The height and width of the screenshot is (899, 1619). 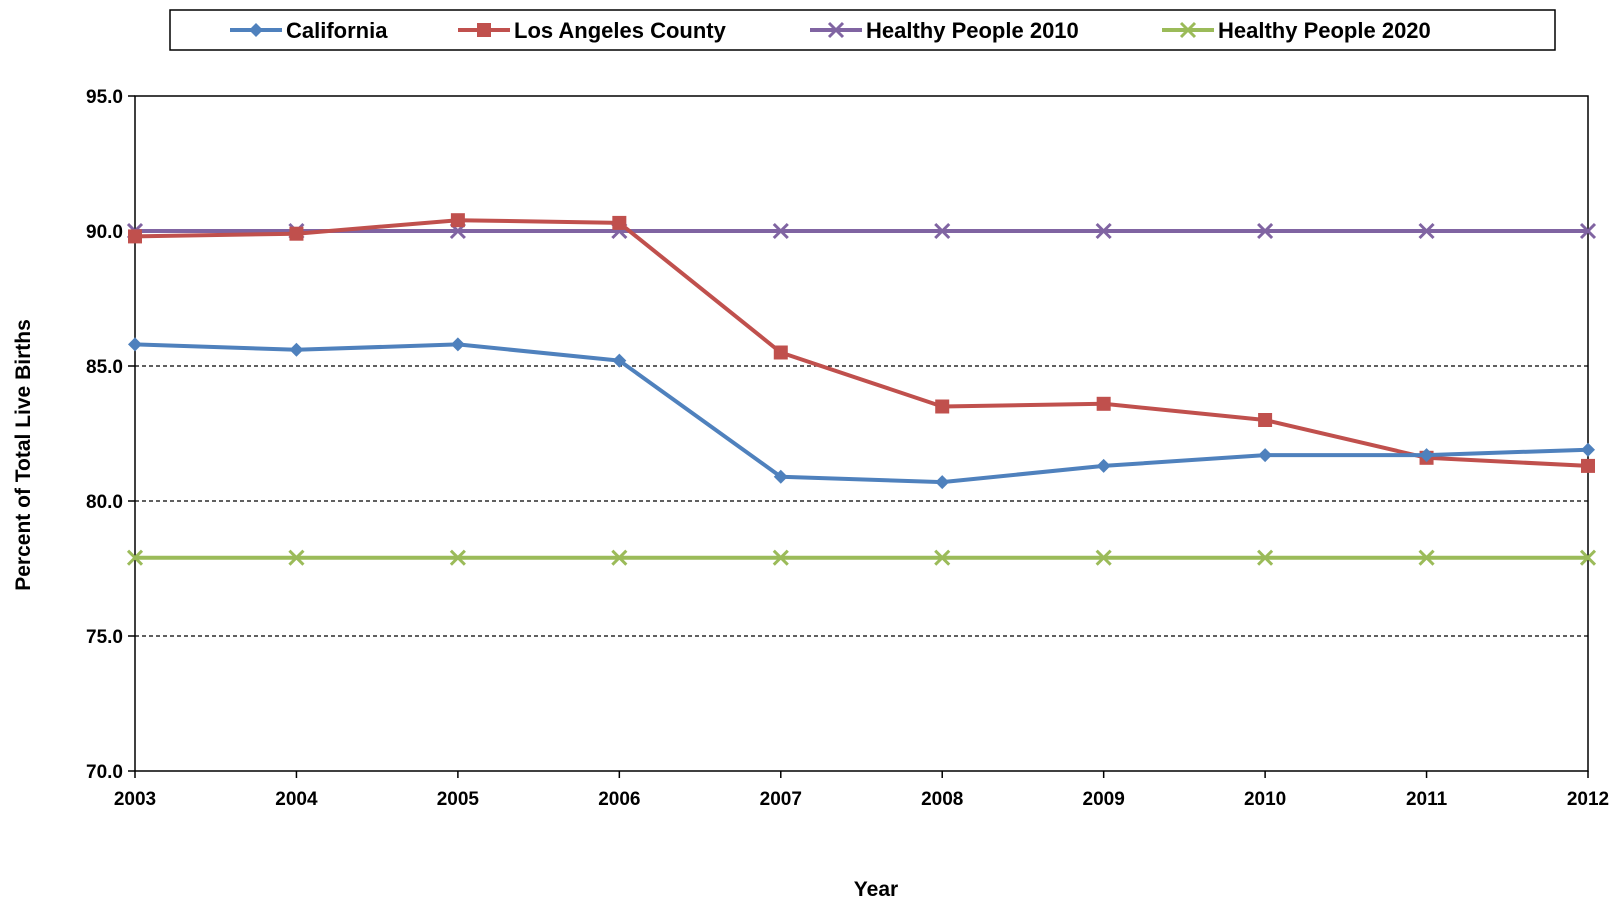 I want to click on legend-item: Healthy People 2010, so click(x=944, y=30).